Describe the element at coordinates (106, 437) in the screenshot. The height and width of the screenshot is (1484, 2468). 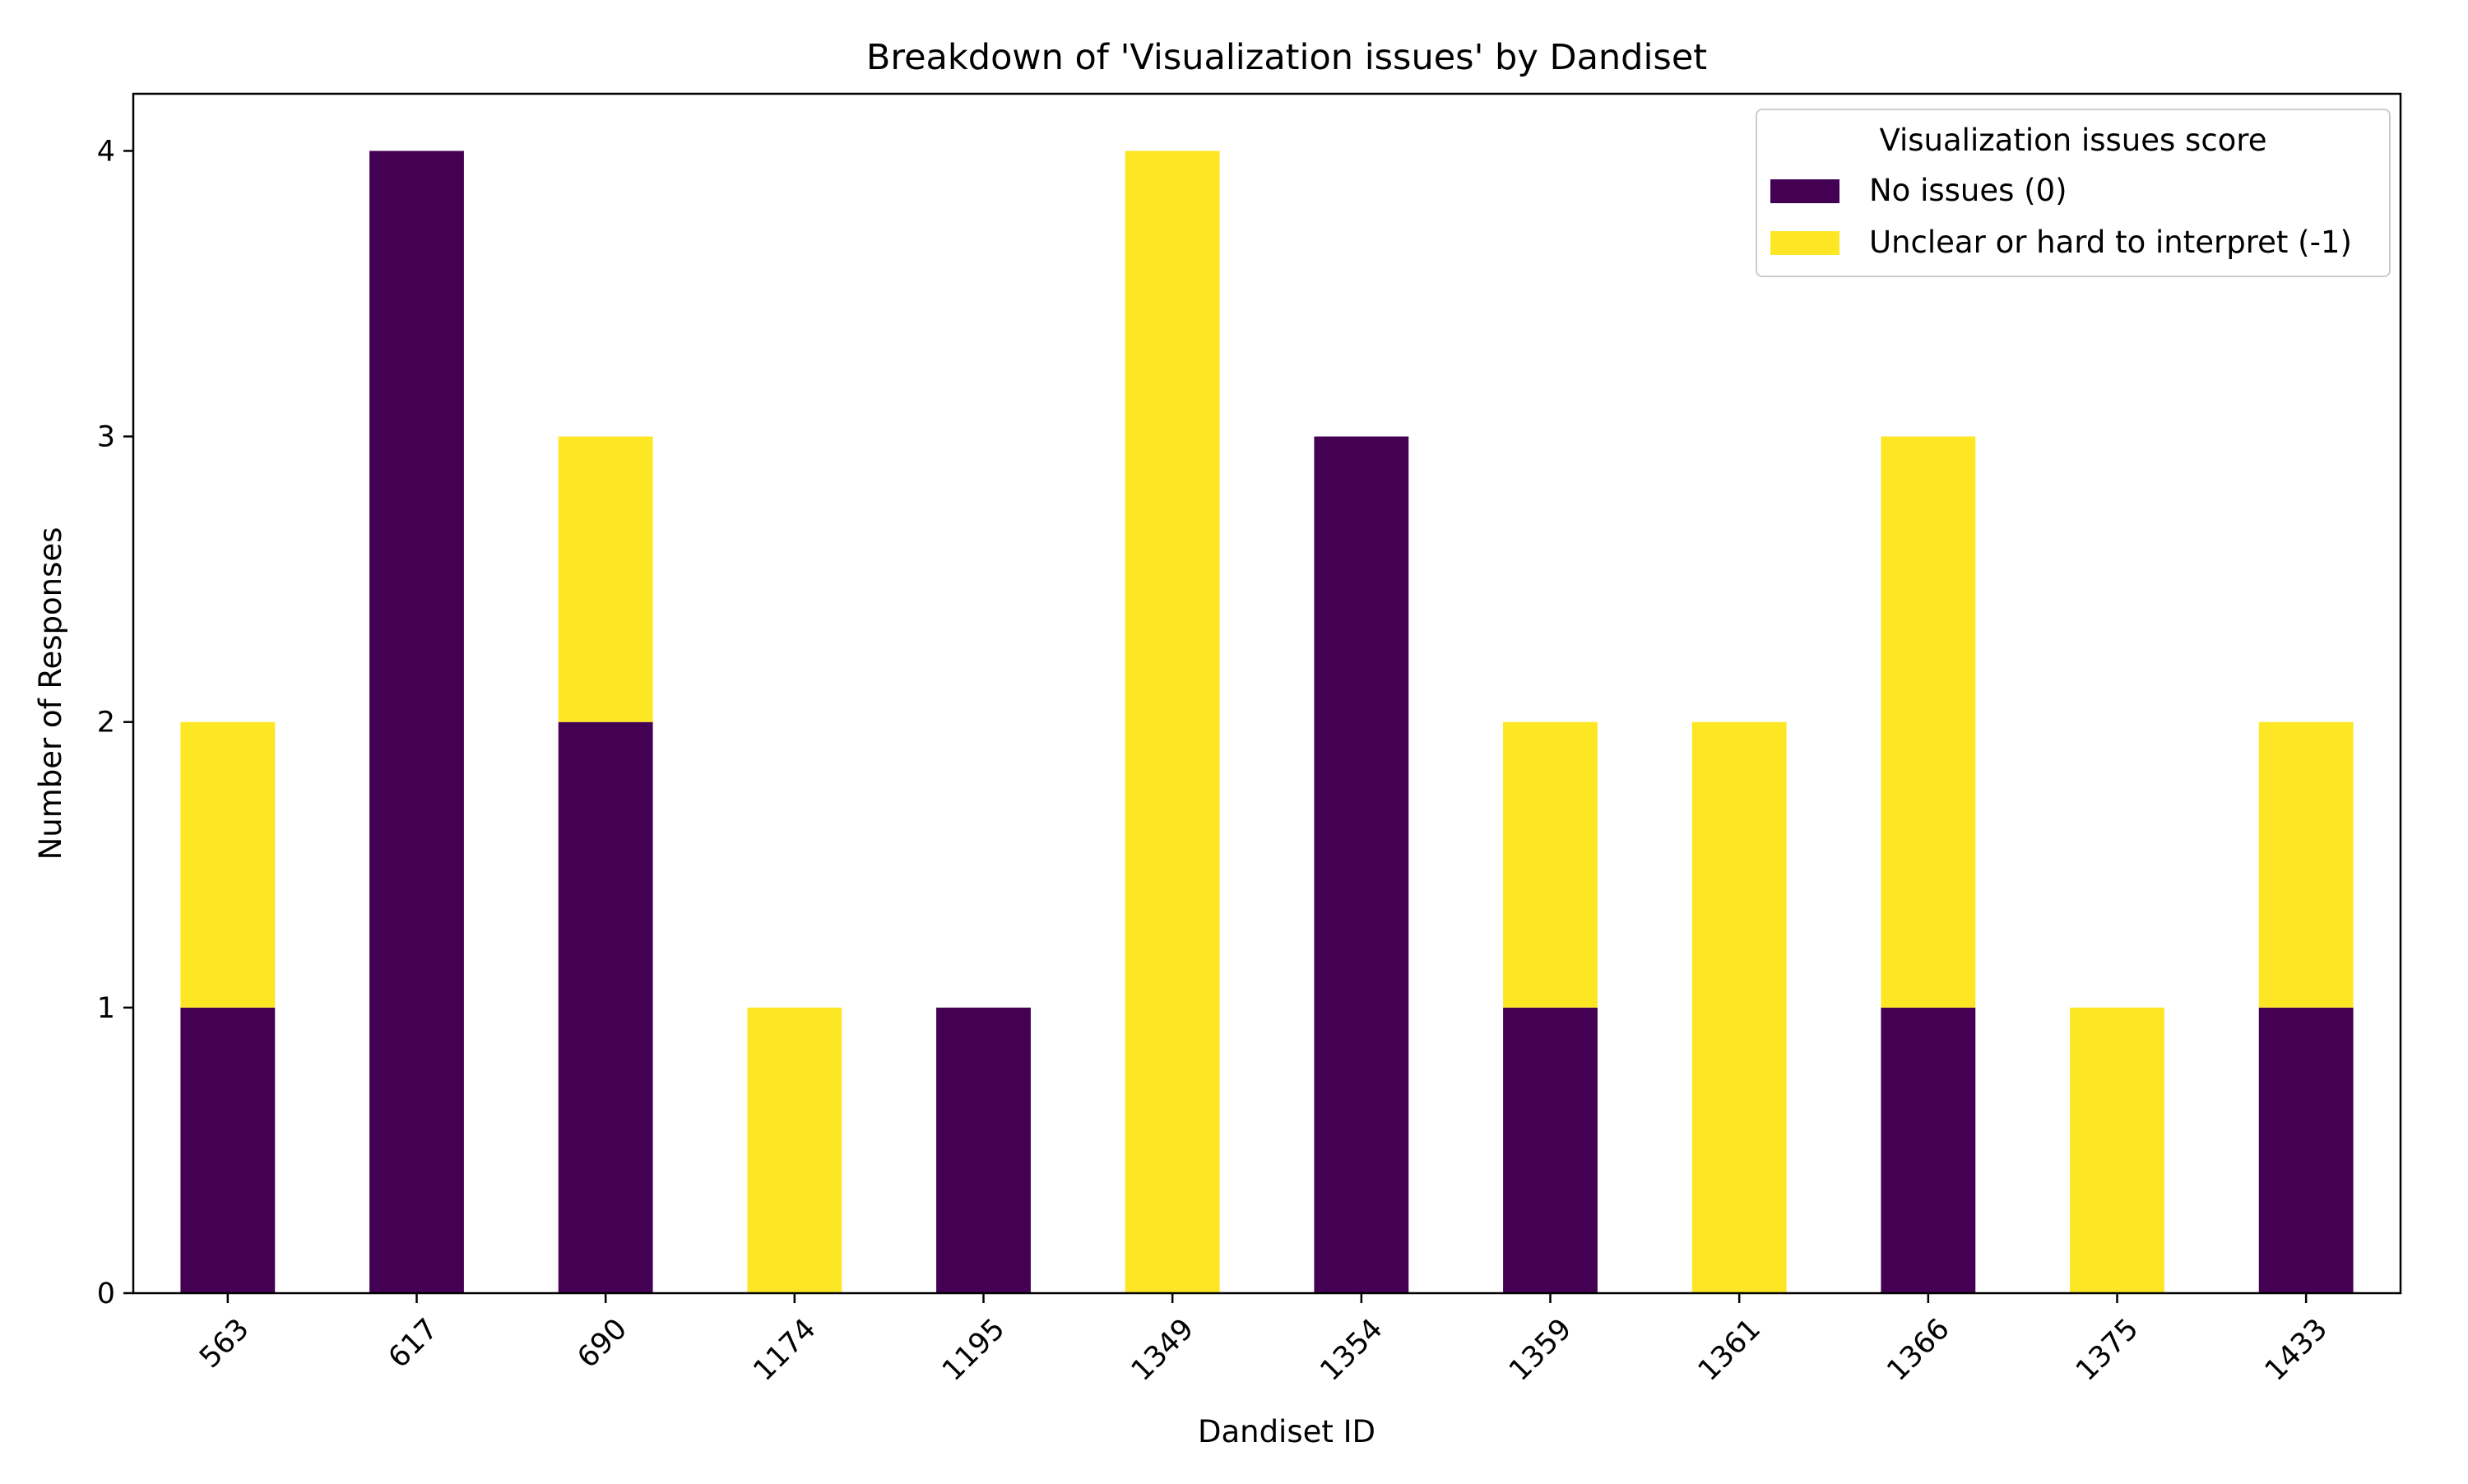
I see `y-tick-label-3: 3` at that location.